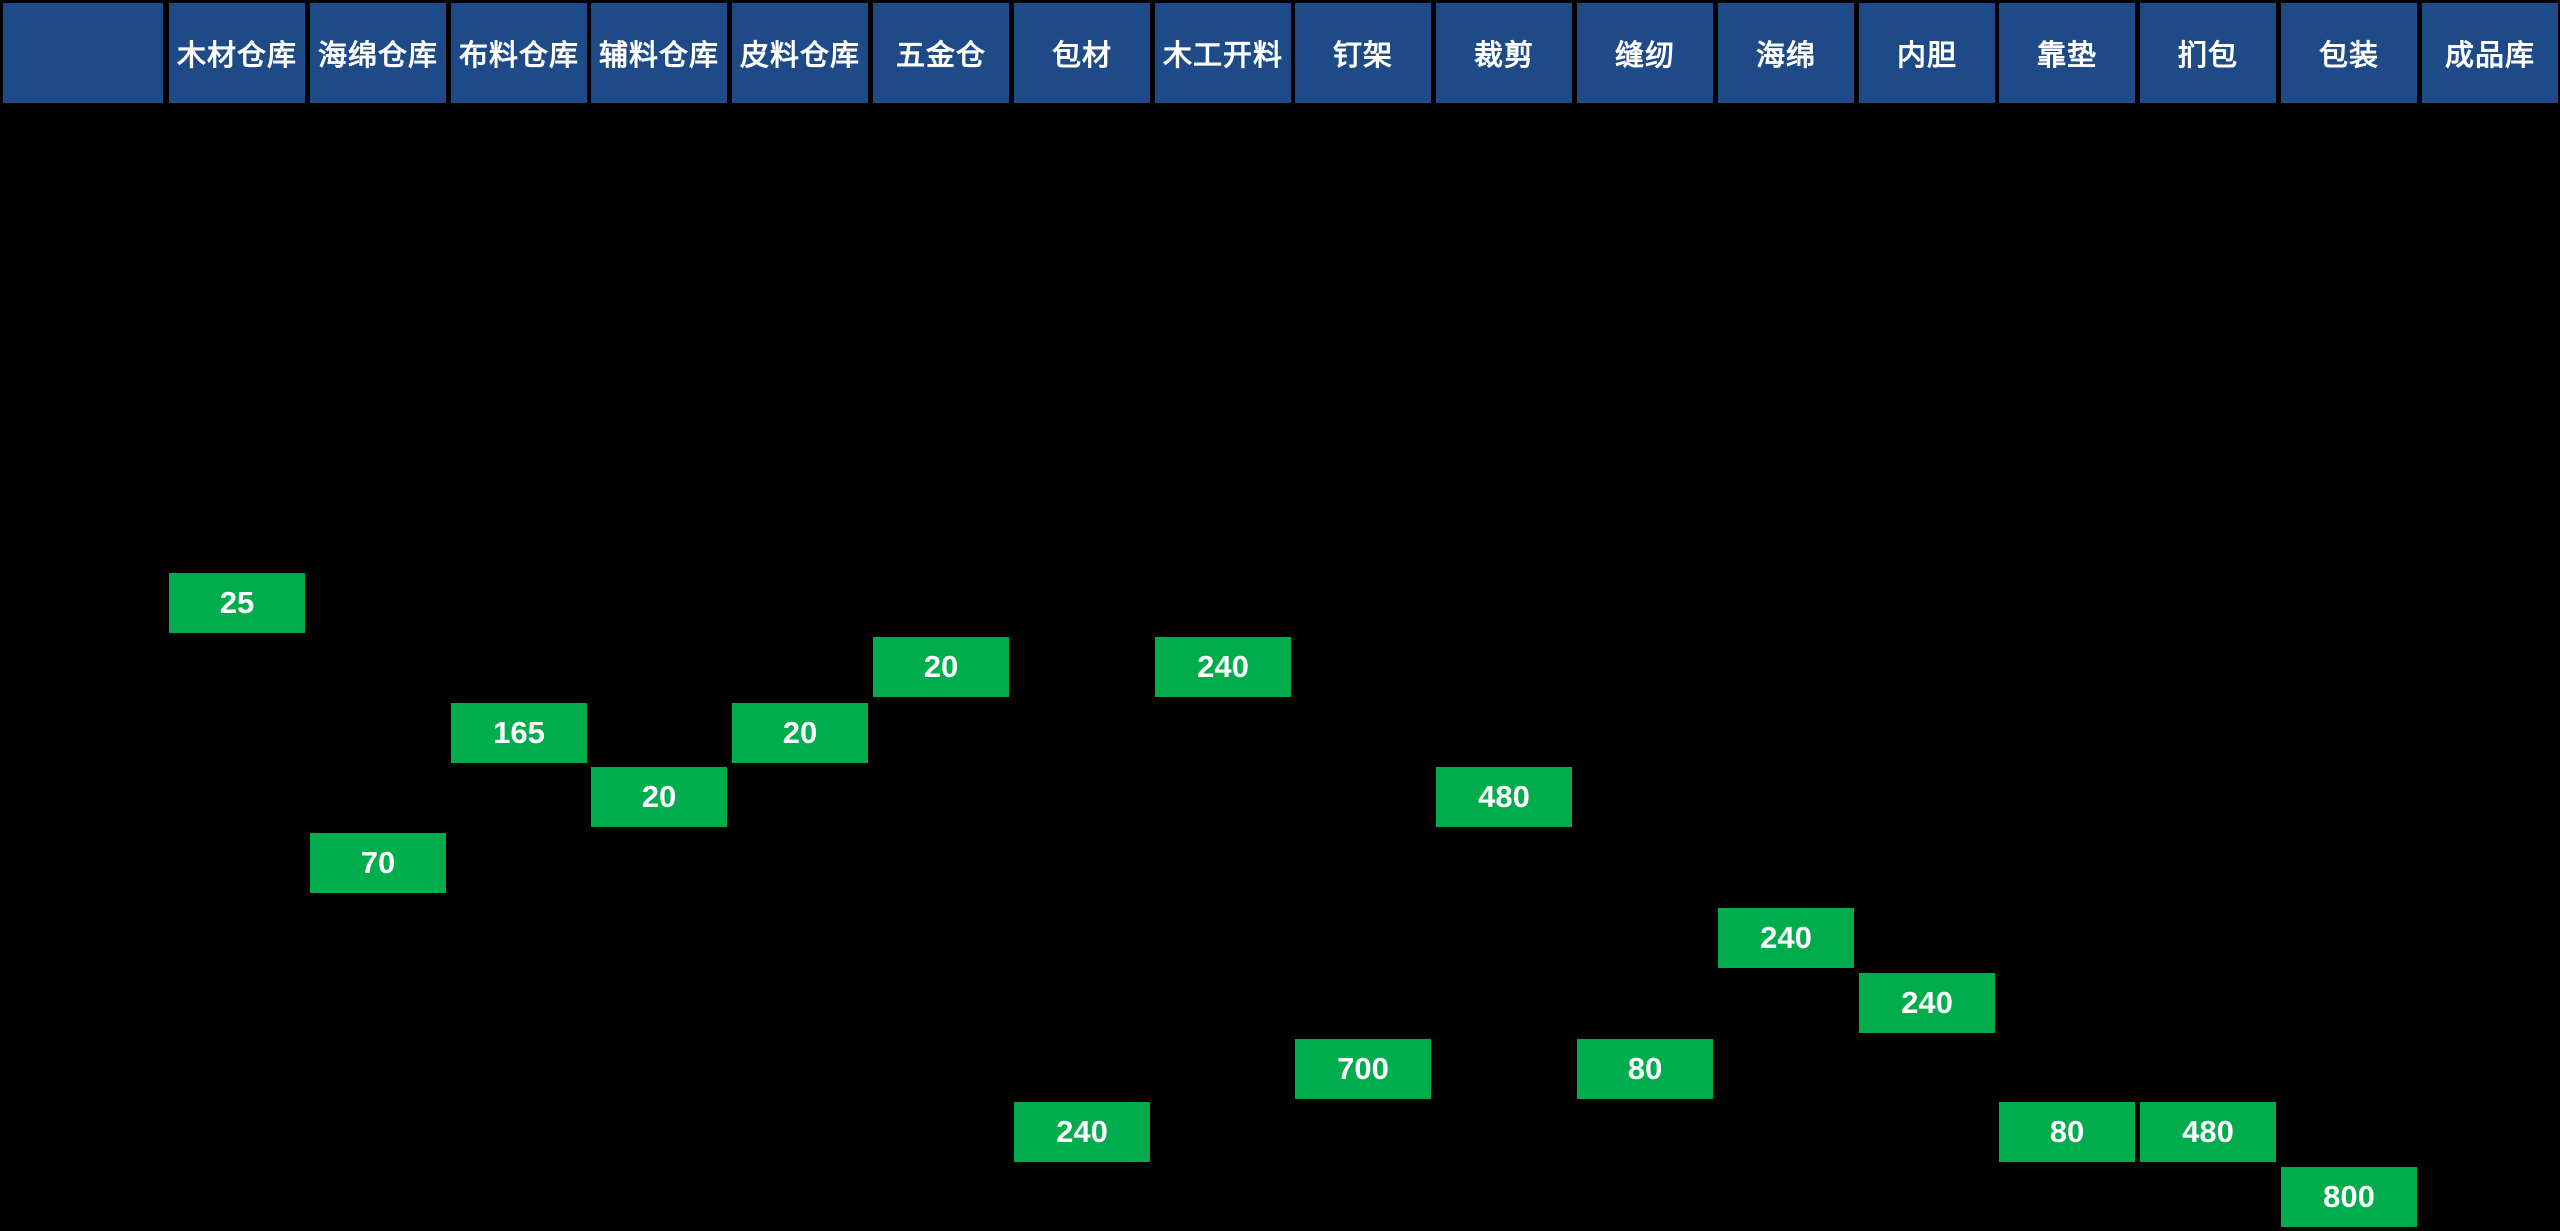  I want to click on column-header-12: 内胆, so click(1927, 53).